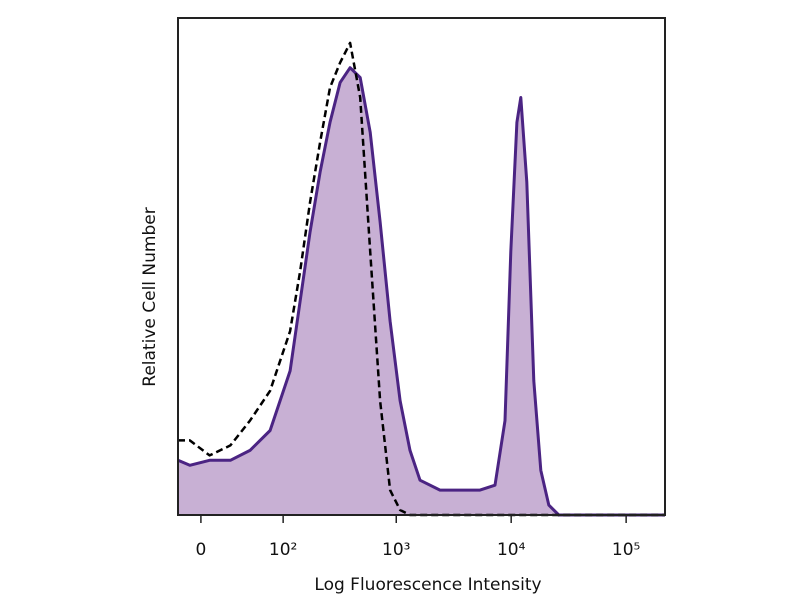 Image resolution: width=800 pixels, height=600 pixels. What do you see at coordinates (283, 550) in the screenshot?
I see `x-tick-label: 10²` at bounding box center [283, 550].